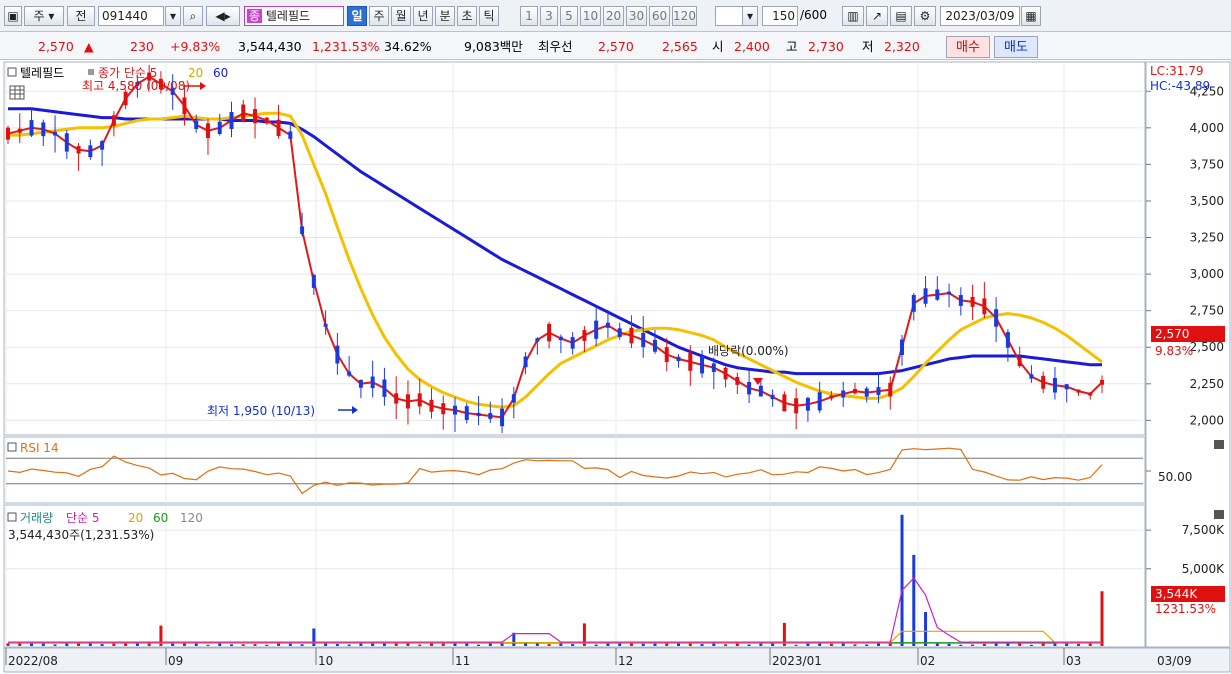  What do you see at coordinates (659, 16) in the screenshot?
I see `interval-60-button: 60` at bounding box center [659, 16].